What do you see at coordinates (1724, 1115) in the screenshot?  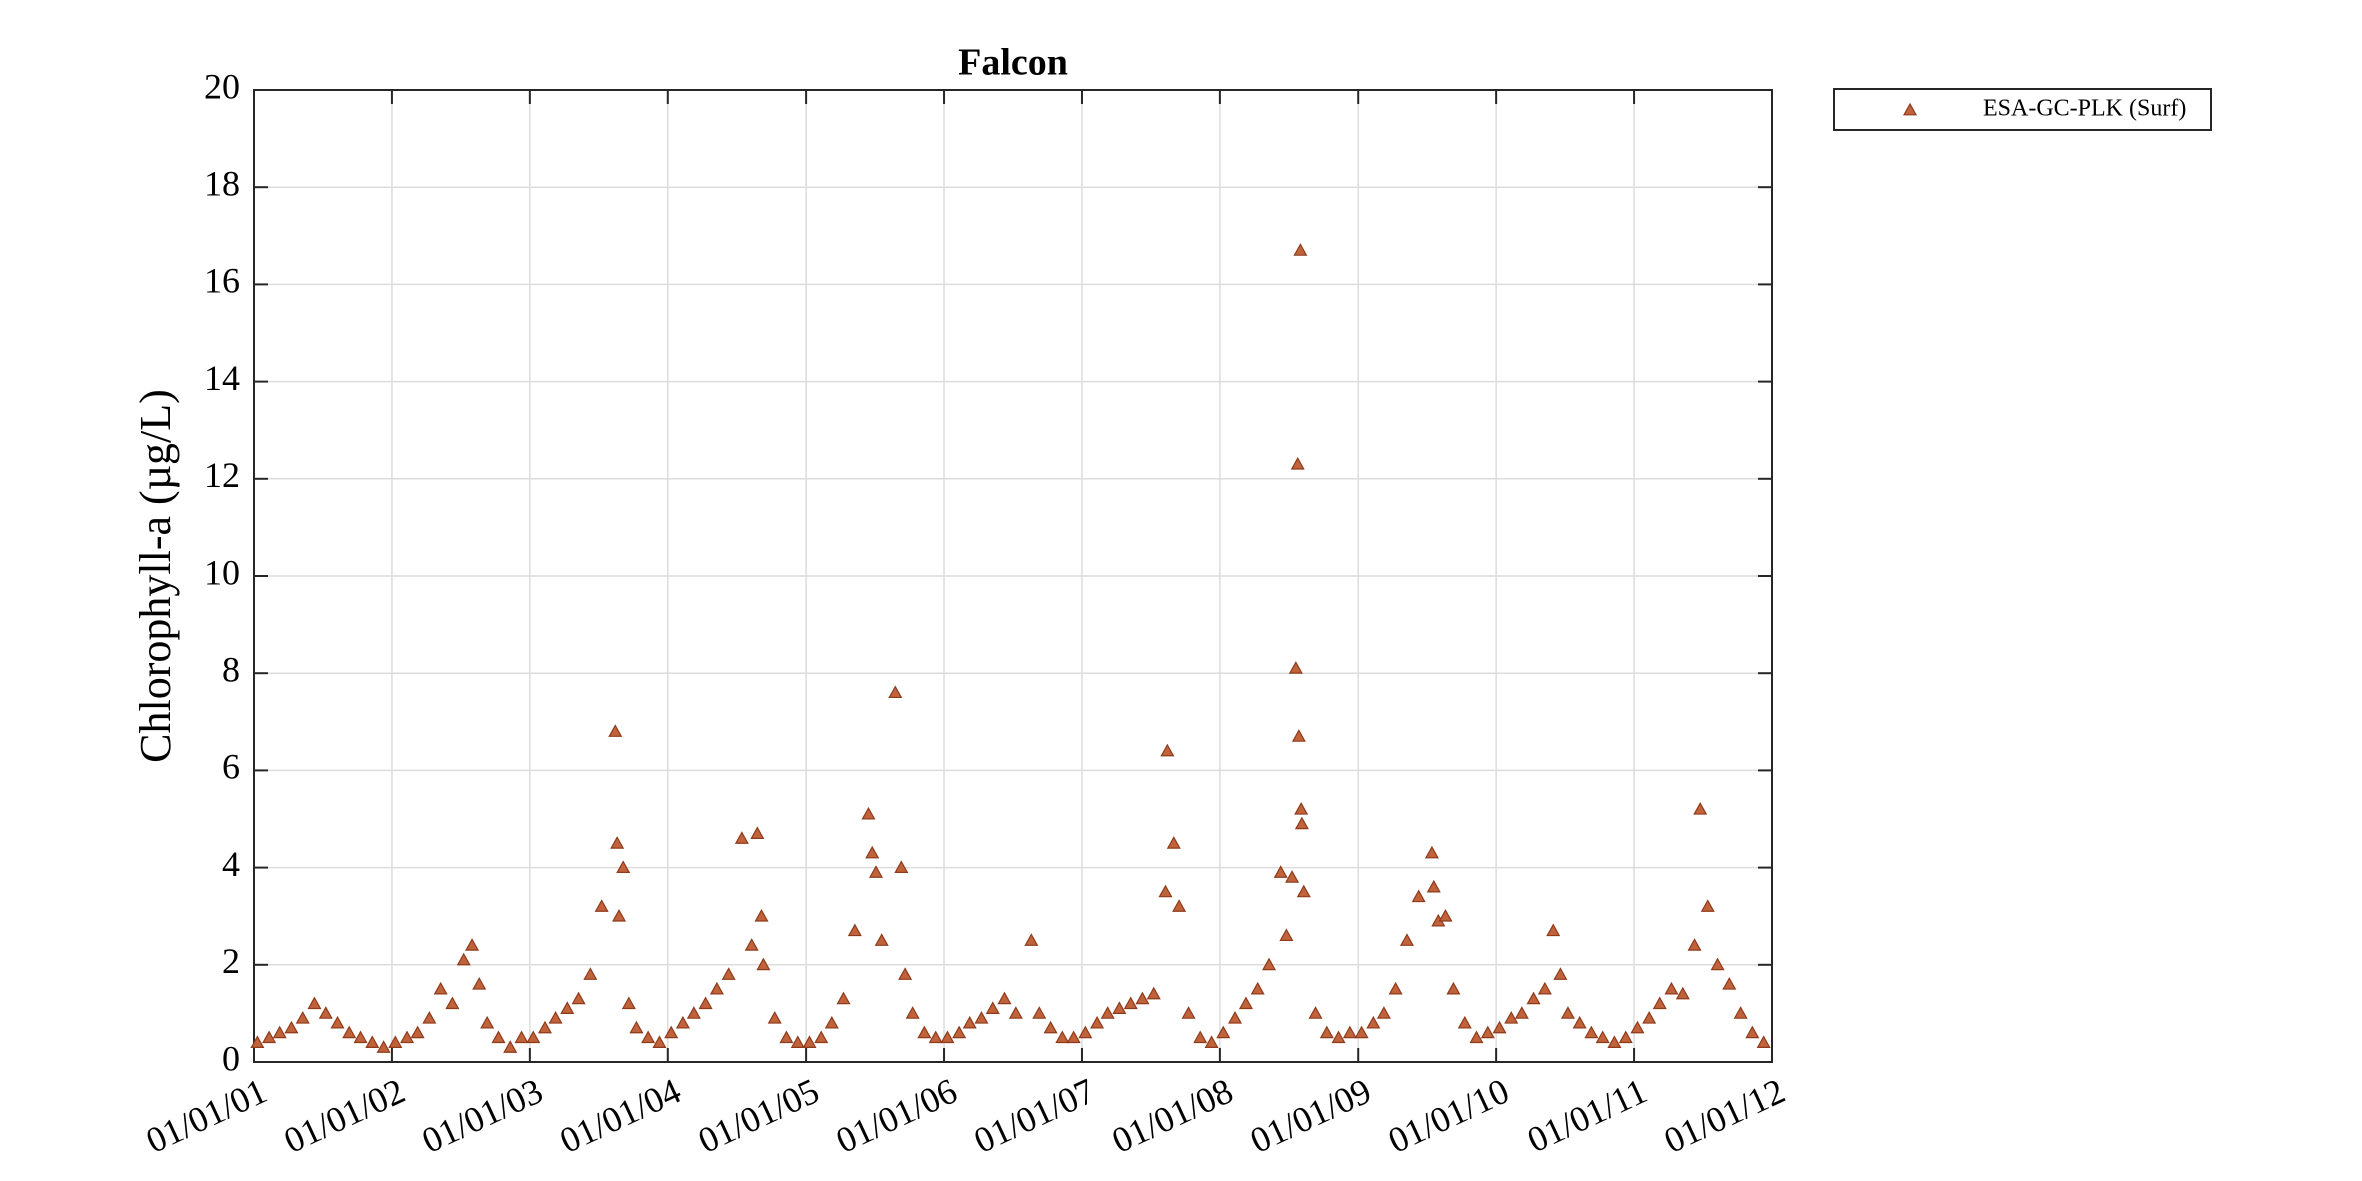 I see `x-tick-label: 01/01/12` at bounding box center [1724, 1115].